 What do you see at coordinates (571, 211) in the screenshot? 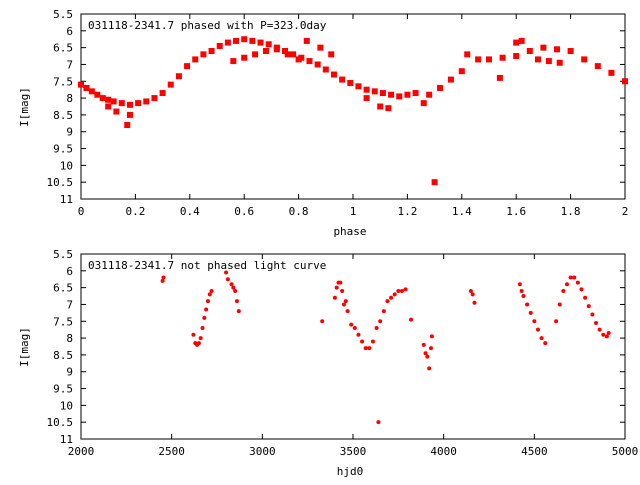
I see `x-tick-label: 1.8` at bounding box center [571, 211].